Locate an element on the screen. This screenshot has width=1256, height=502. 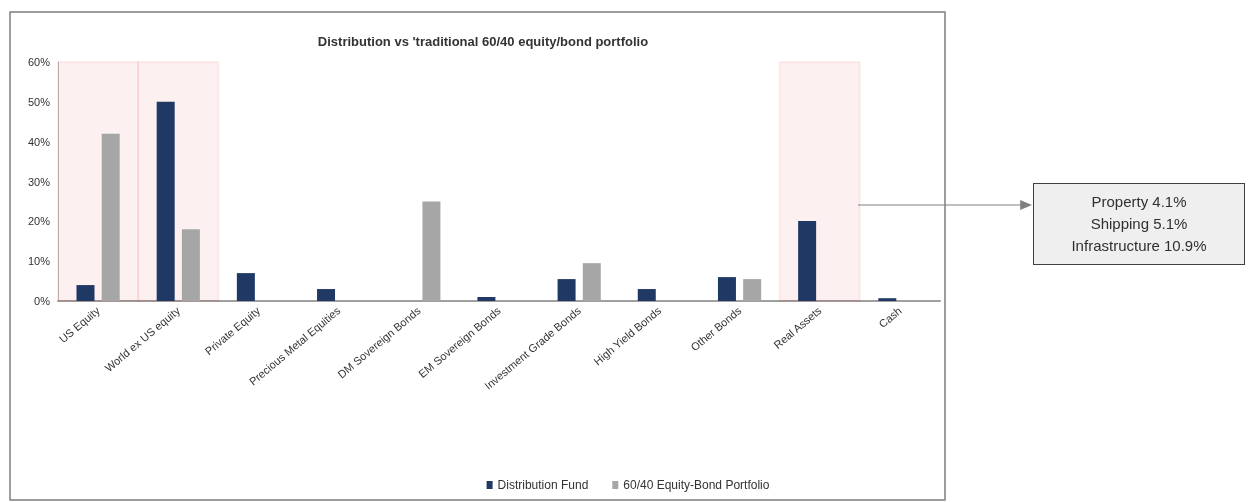
y-tick-label: 20% is located at coordinates (39, 221).